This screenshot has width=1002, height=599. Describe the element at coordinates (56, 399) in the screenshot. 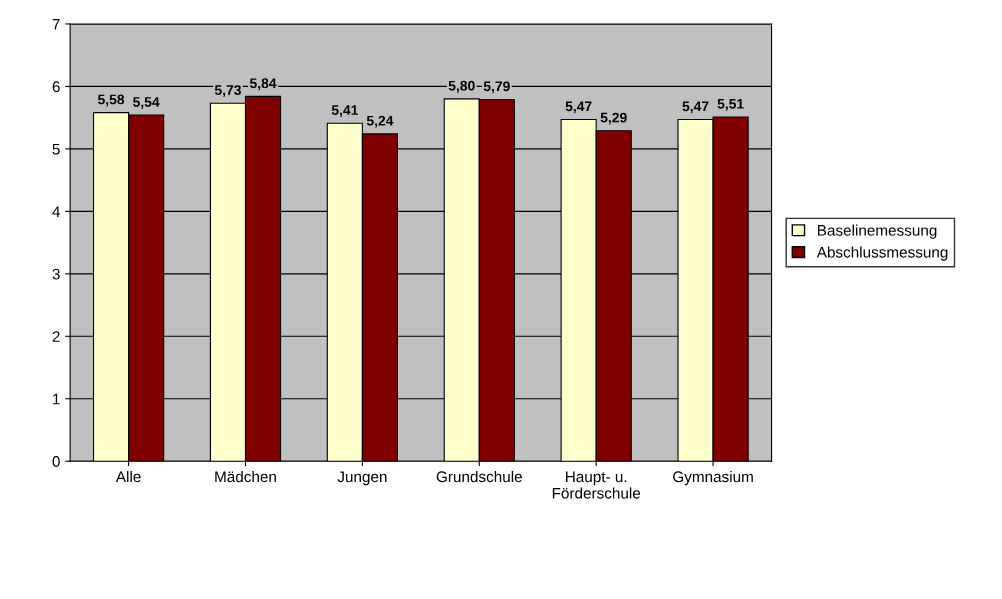

I see `y-tick-label: 1` at that location.